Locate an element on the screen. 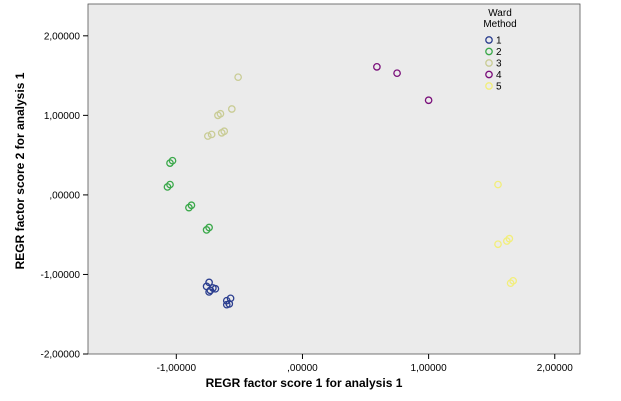 The width and height of the screenshot is (621, 401). y-tick-label: -1,00000 is located at coordinates (61, 275).